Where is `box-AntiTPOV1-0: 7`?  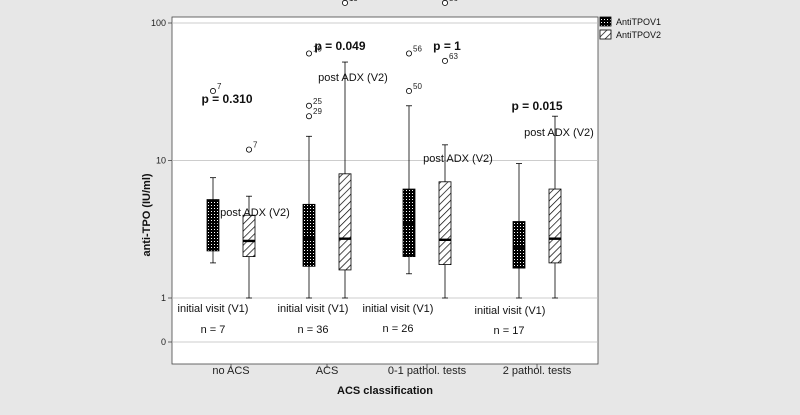
box-AntiTPOV1-0: 7 is located at coordinates (214, 173).